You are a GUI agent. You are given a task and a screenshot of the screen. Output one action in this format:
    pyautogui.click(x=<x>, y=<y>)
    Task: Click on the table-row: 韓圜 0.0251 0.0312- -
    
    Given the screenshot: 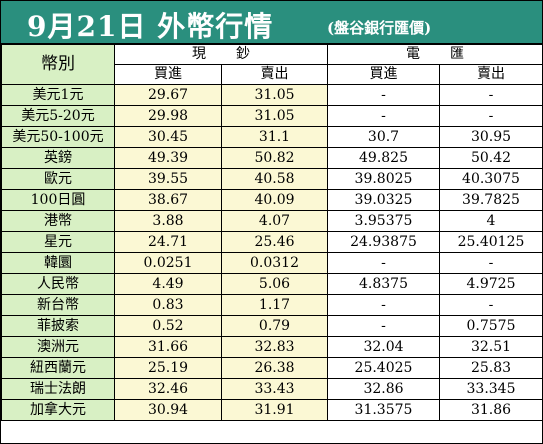 What is the action you would take?
    pyautogui.click(x=272, y=263)
    